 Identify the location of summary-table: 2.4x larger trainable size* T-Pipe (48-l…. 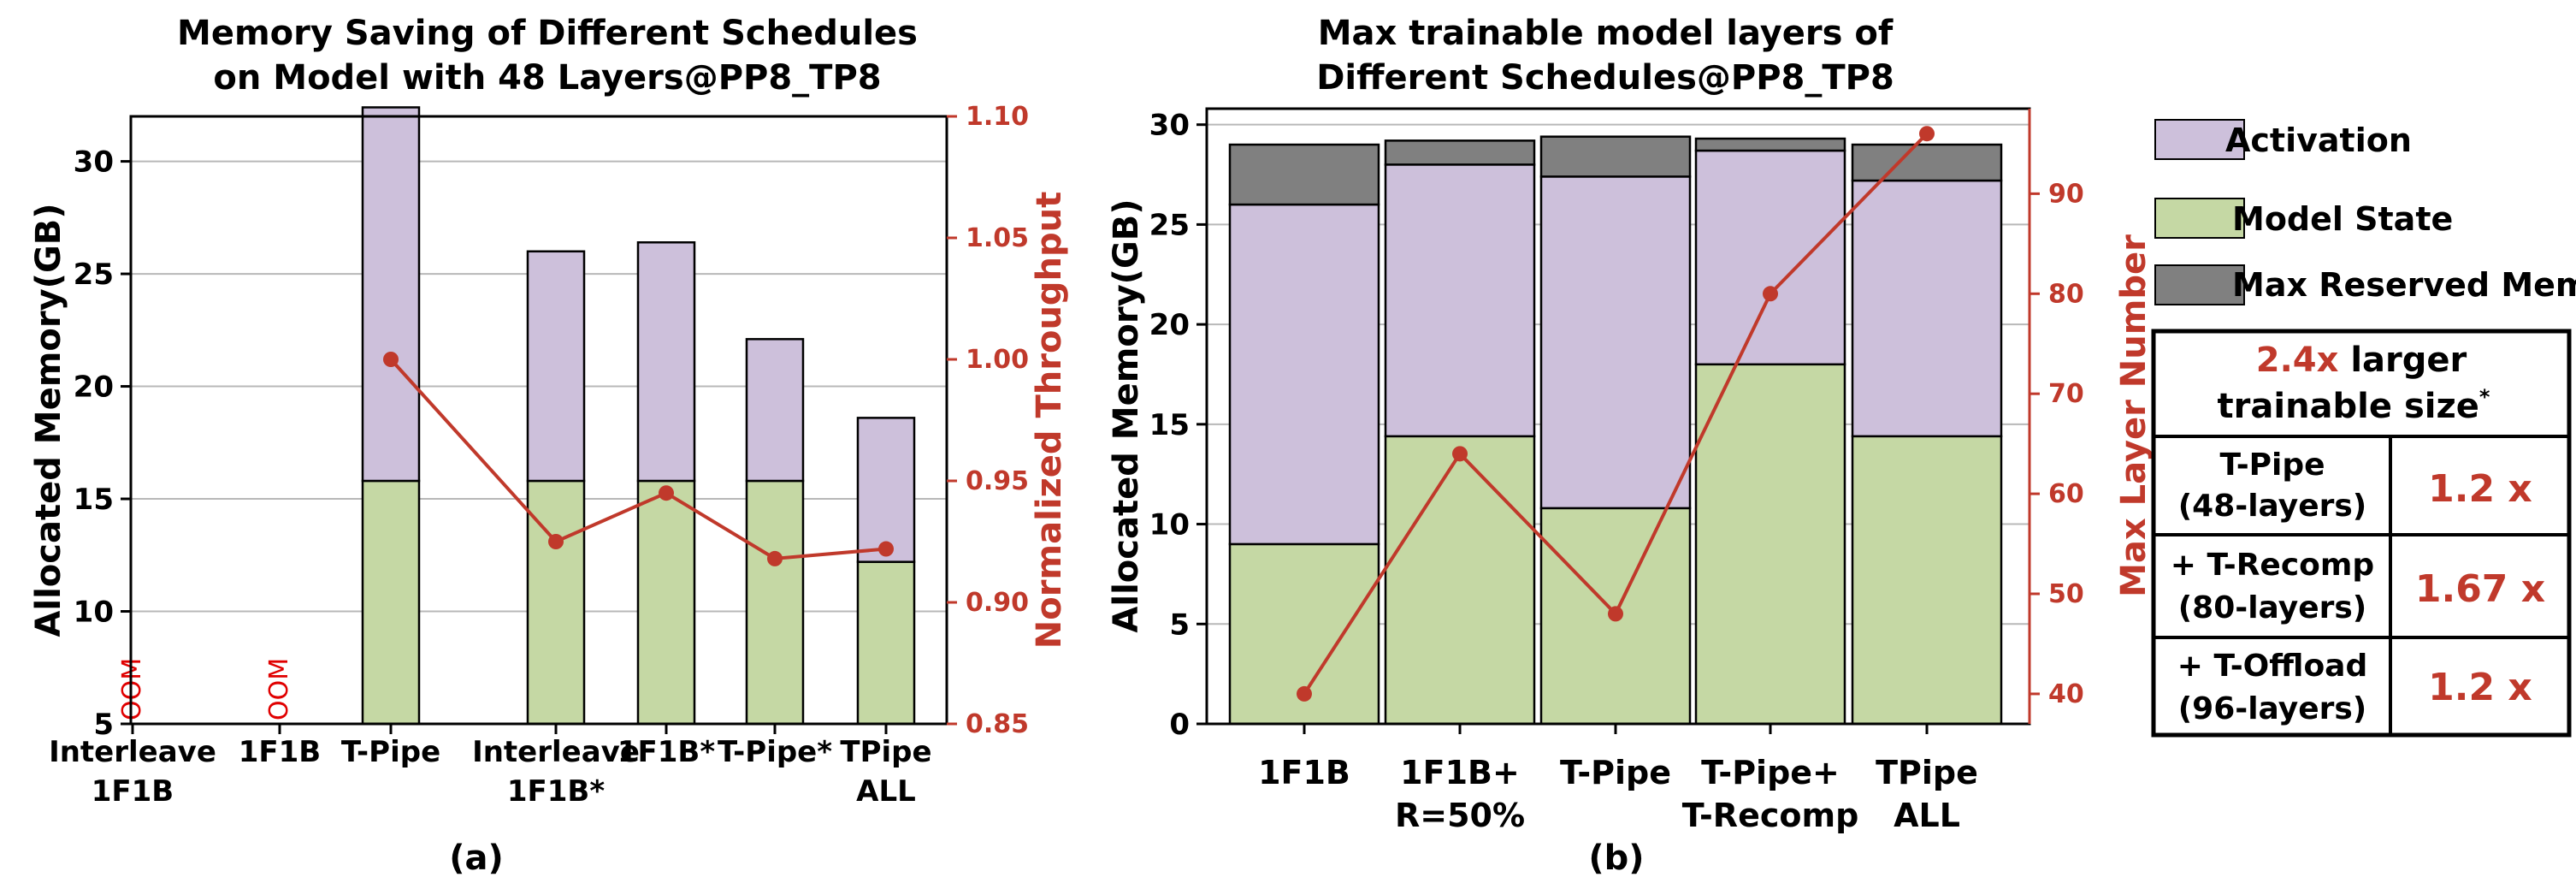
(2361, 533).